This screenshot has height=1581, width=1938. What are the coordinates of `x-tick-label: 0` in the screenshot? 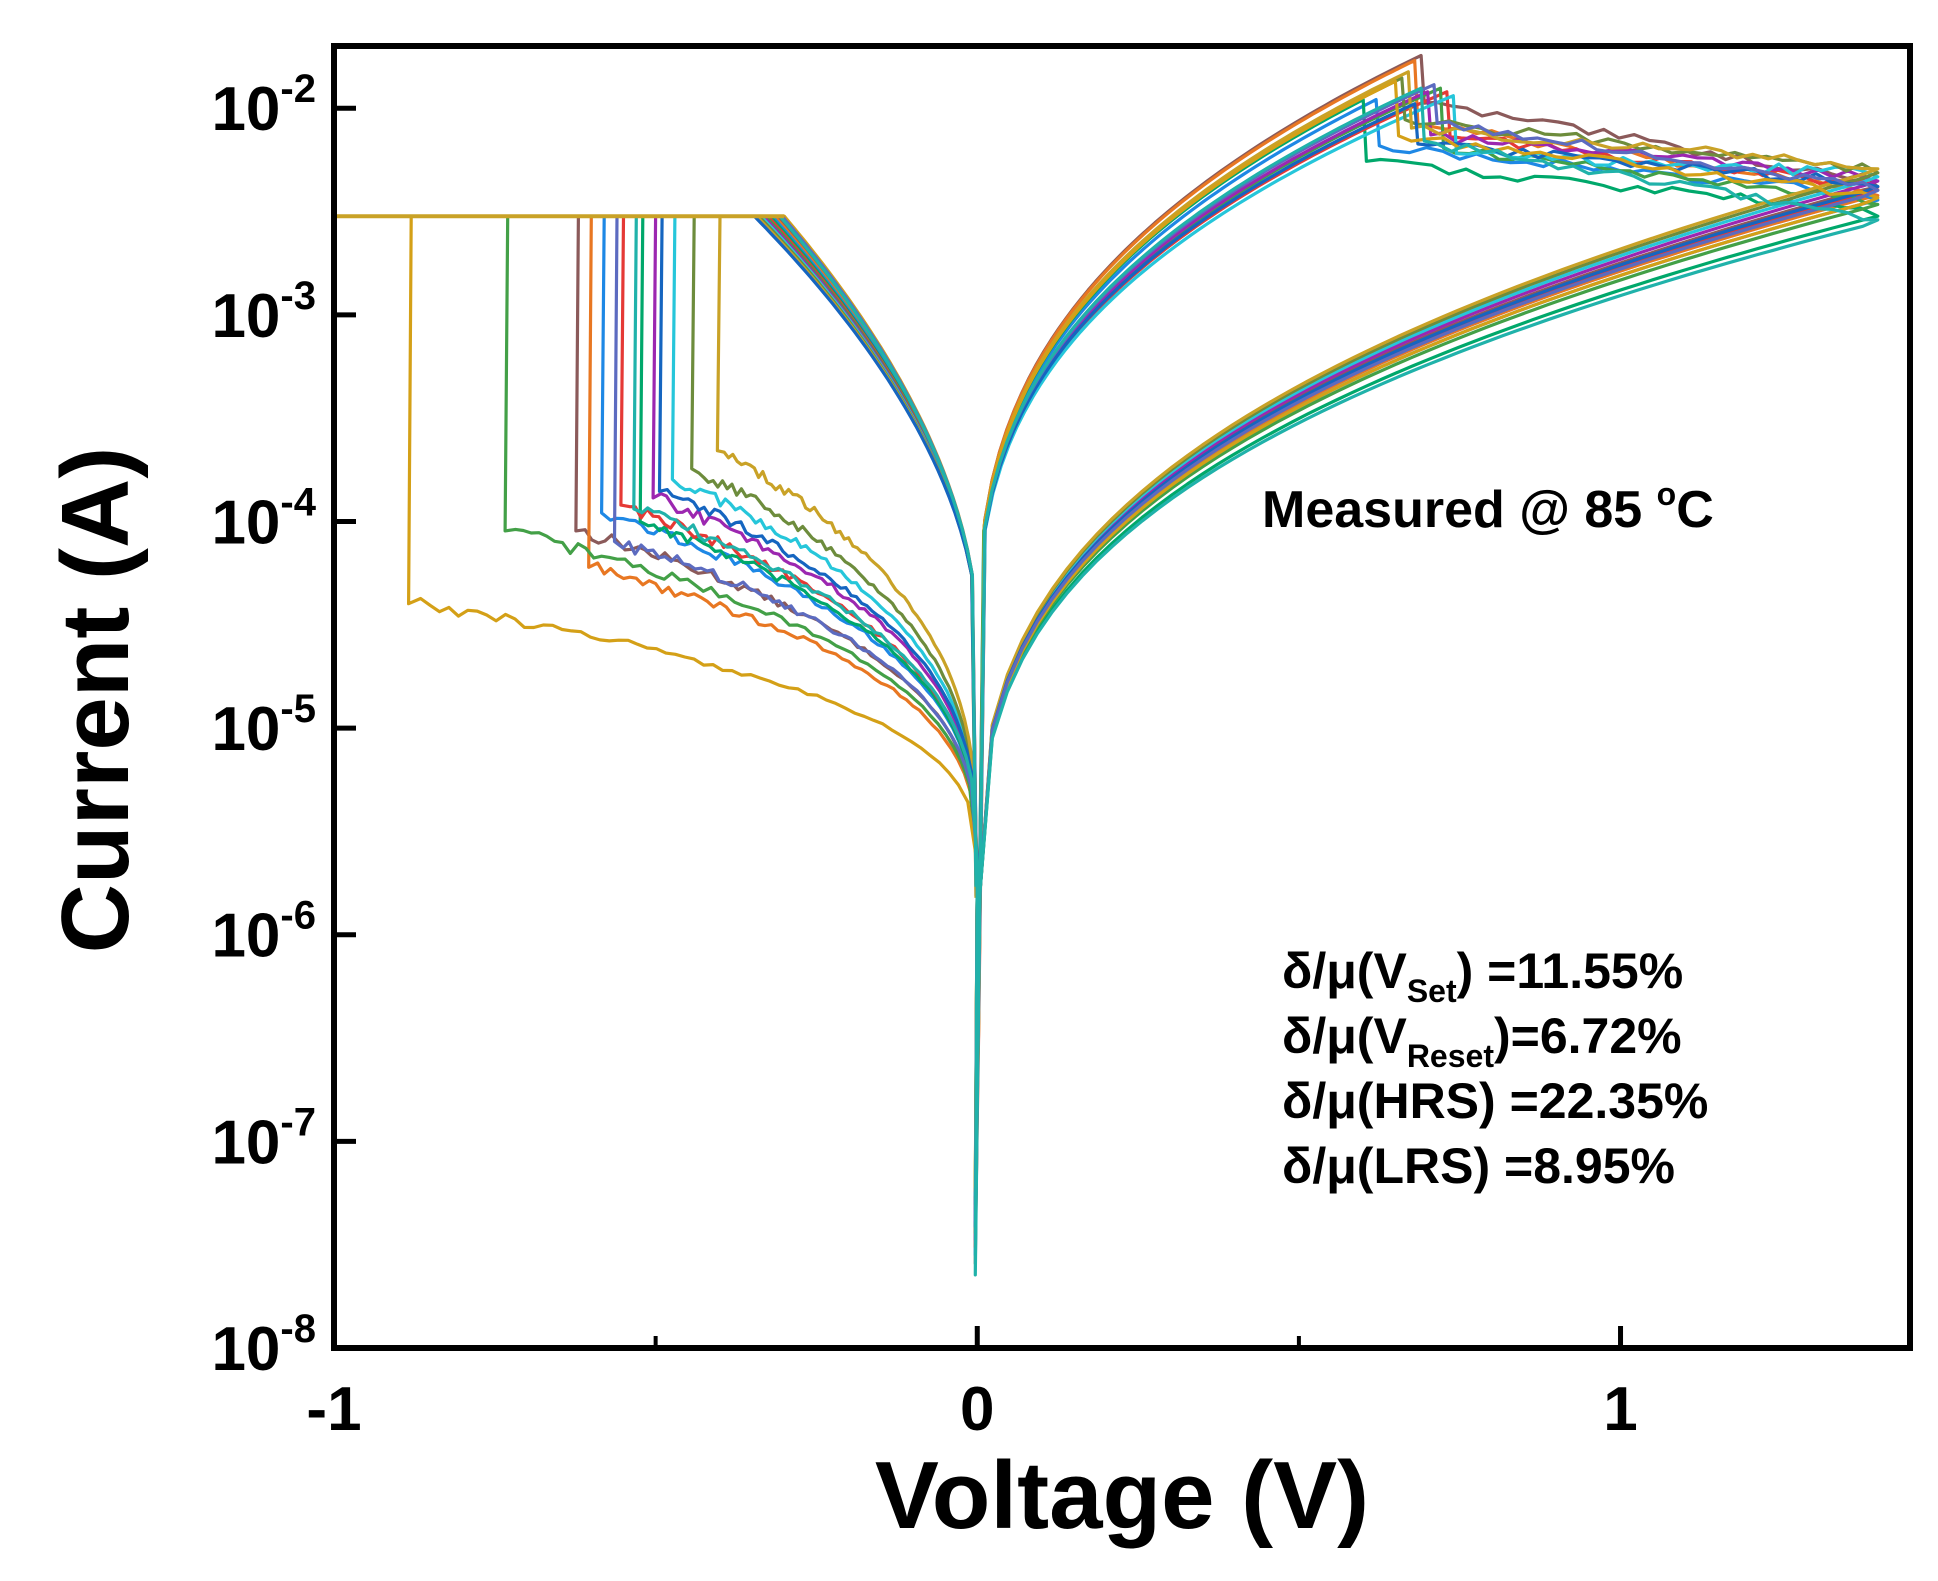 It's located at (977, 1409).